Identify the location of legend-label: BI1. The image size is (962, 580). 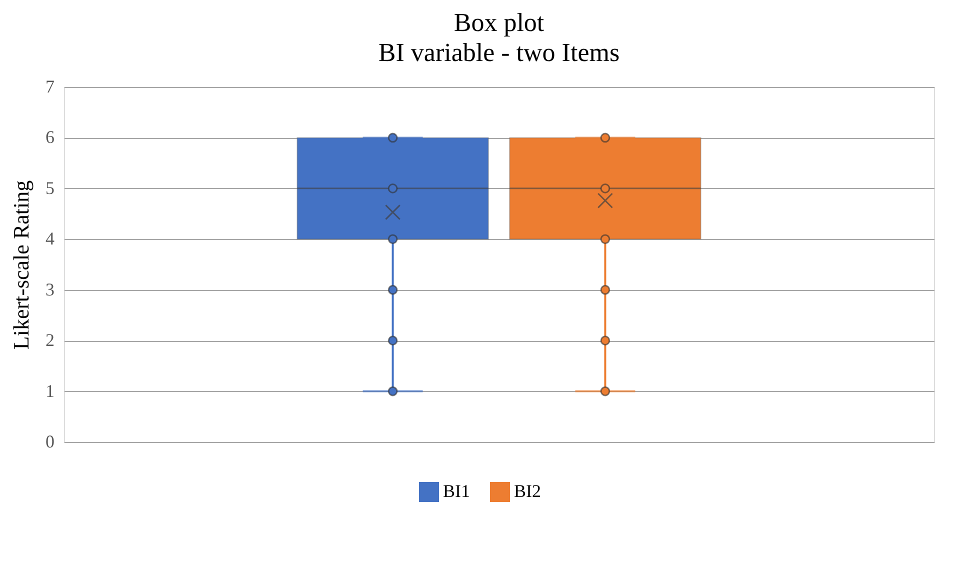
(456, 491).